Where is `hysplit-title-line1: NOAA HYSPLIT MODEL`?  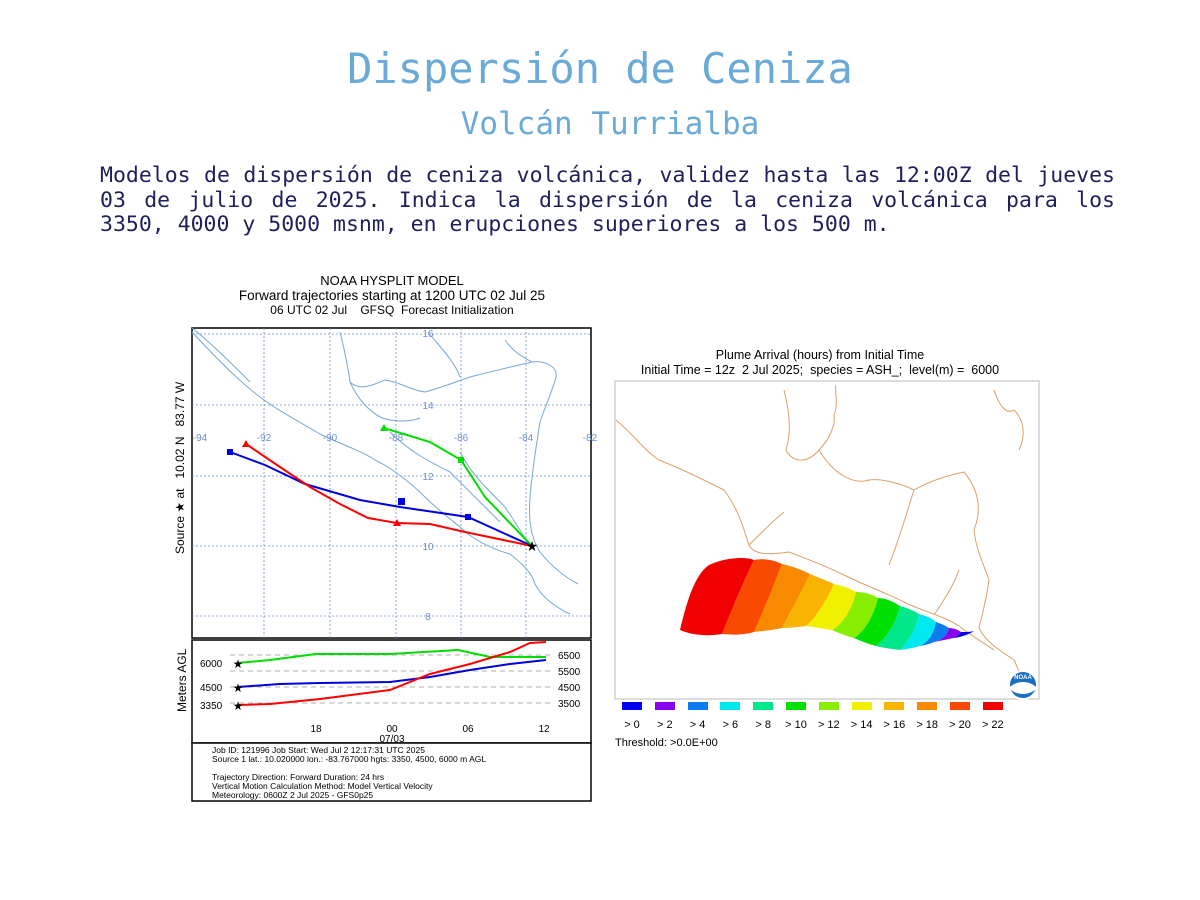 hysplit-title-line1: NOAA HYSPLIT MODEL is located at coordinates (392, 280).